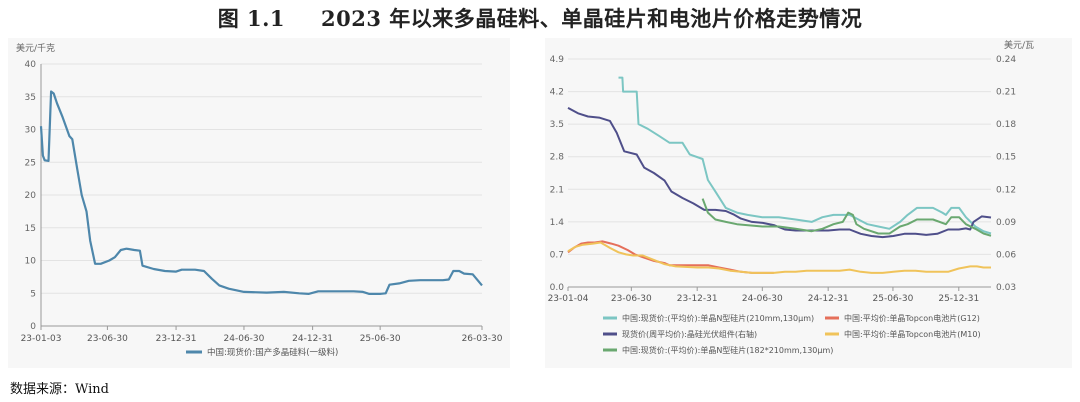 The height and width of the screenshot is (402, 1080). Describe the element at coordinates (31, 65) in the screenshot. I see `y-tick-label: 40` at that location.